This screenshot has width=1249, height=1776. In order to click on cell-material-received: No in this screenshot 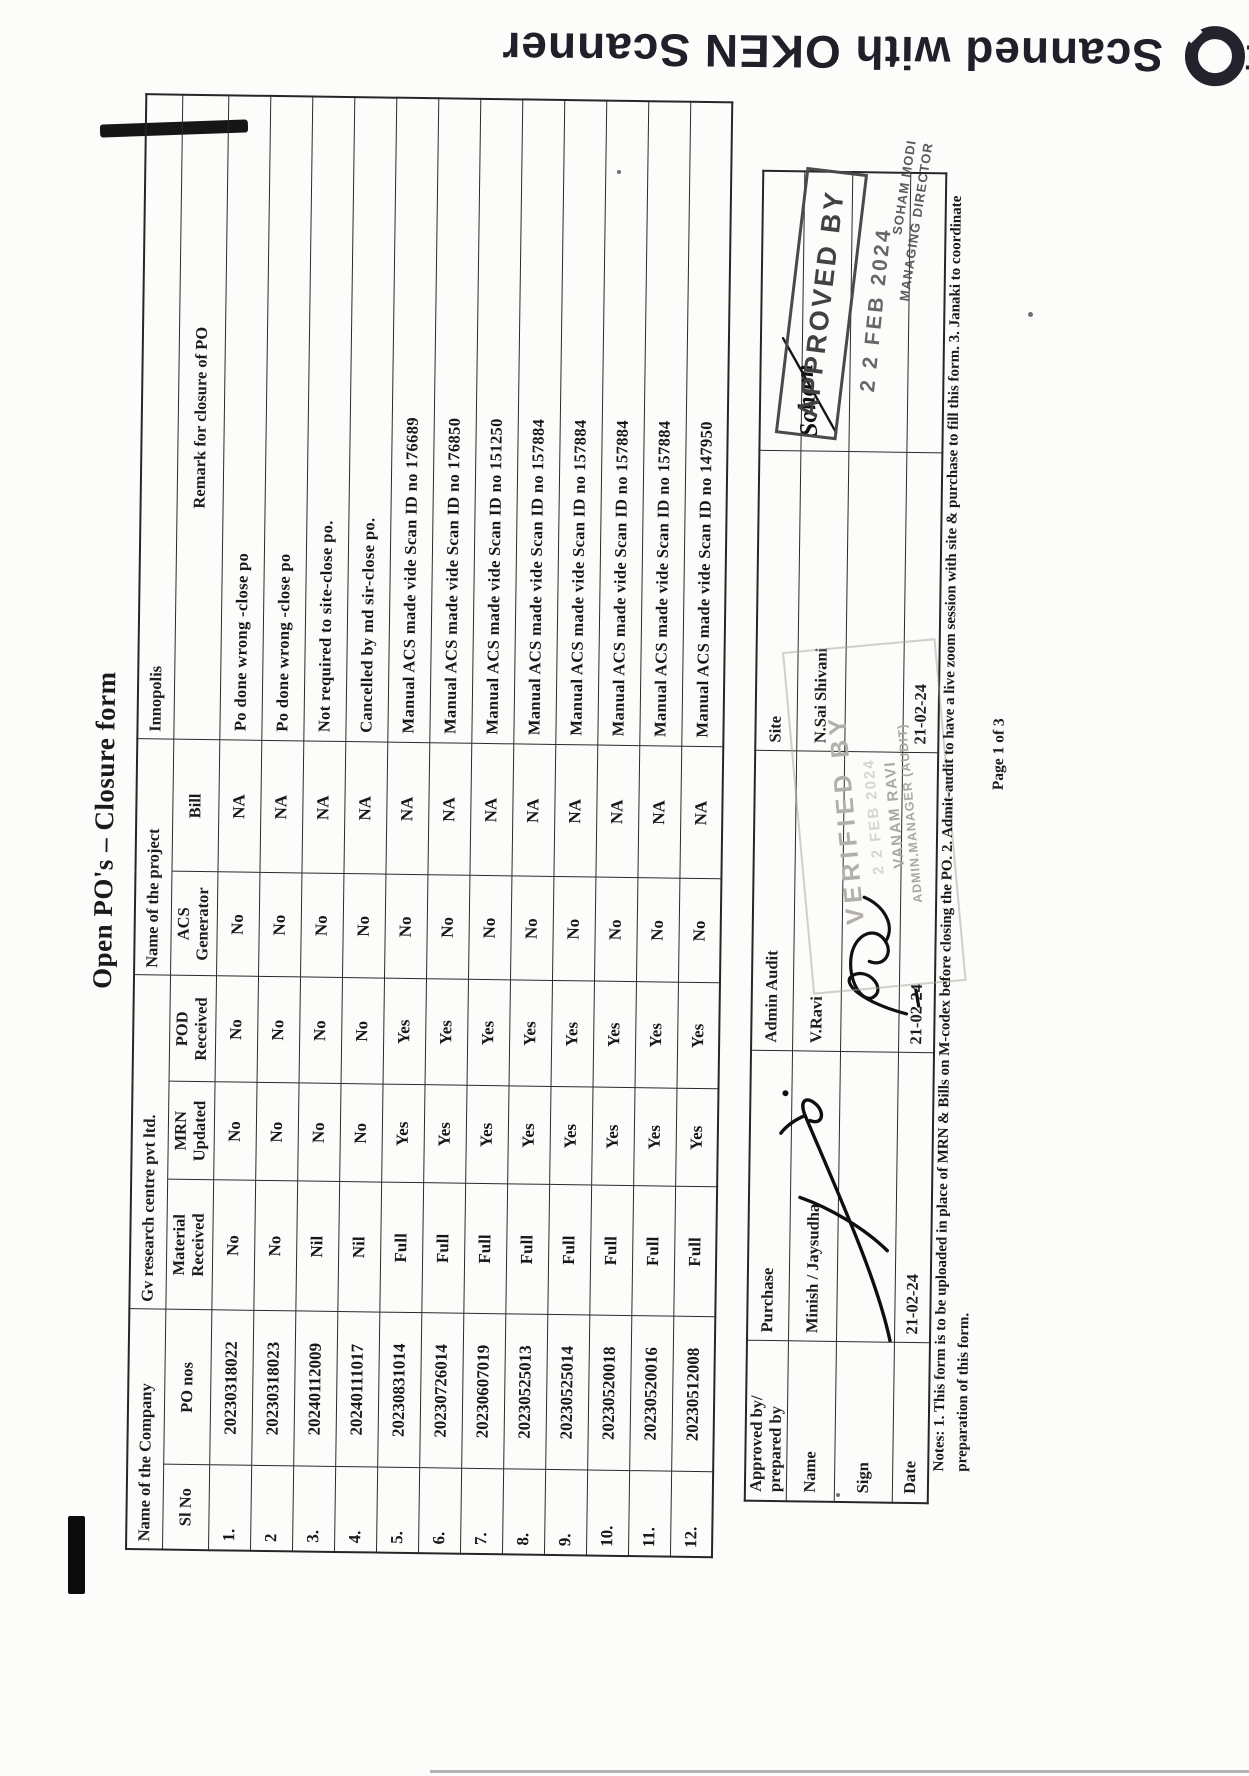, I will do `click(233, 1245)`.